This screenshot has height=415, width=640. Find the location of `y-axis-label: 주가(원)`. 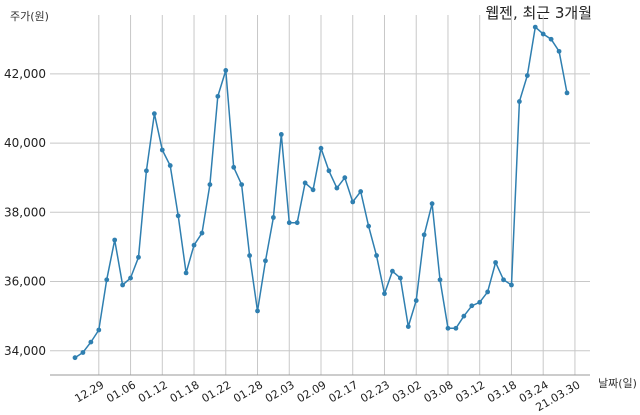

y-axis-label: 주가(원) is located at coordinates (29, 16).